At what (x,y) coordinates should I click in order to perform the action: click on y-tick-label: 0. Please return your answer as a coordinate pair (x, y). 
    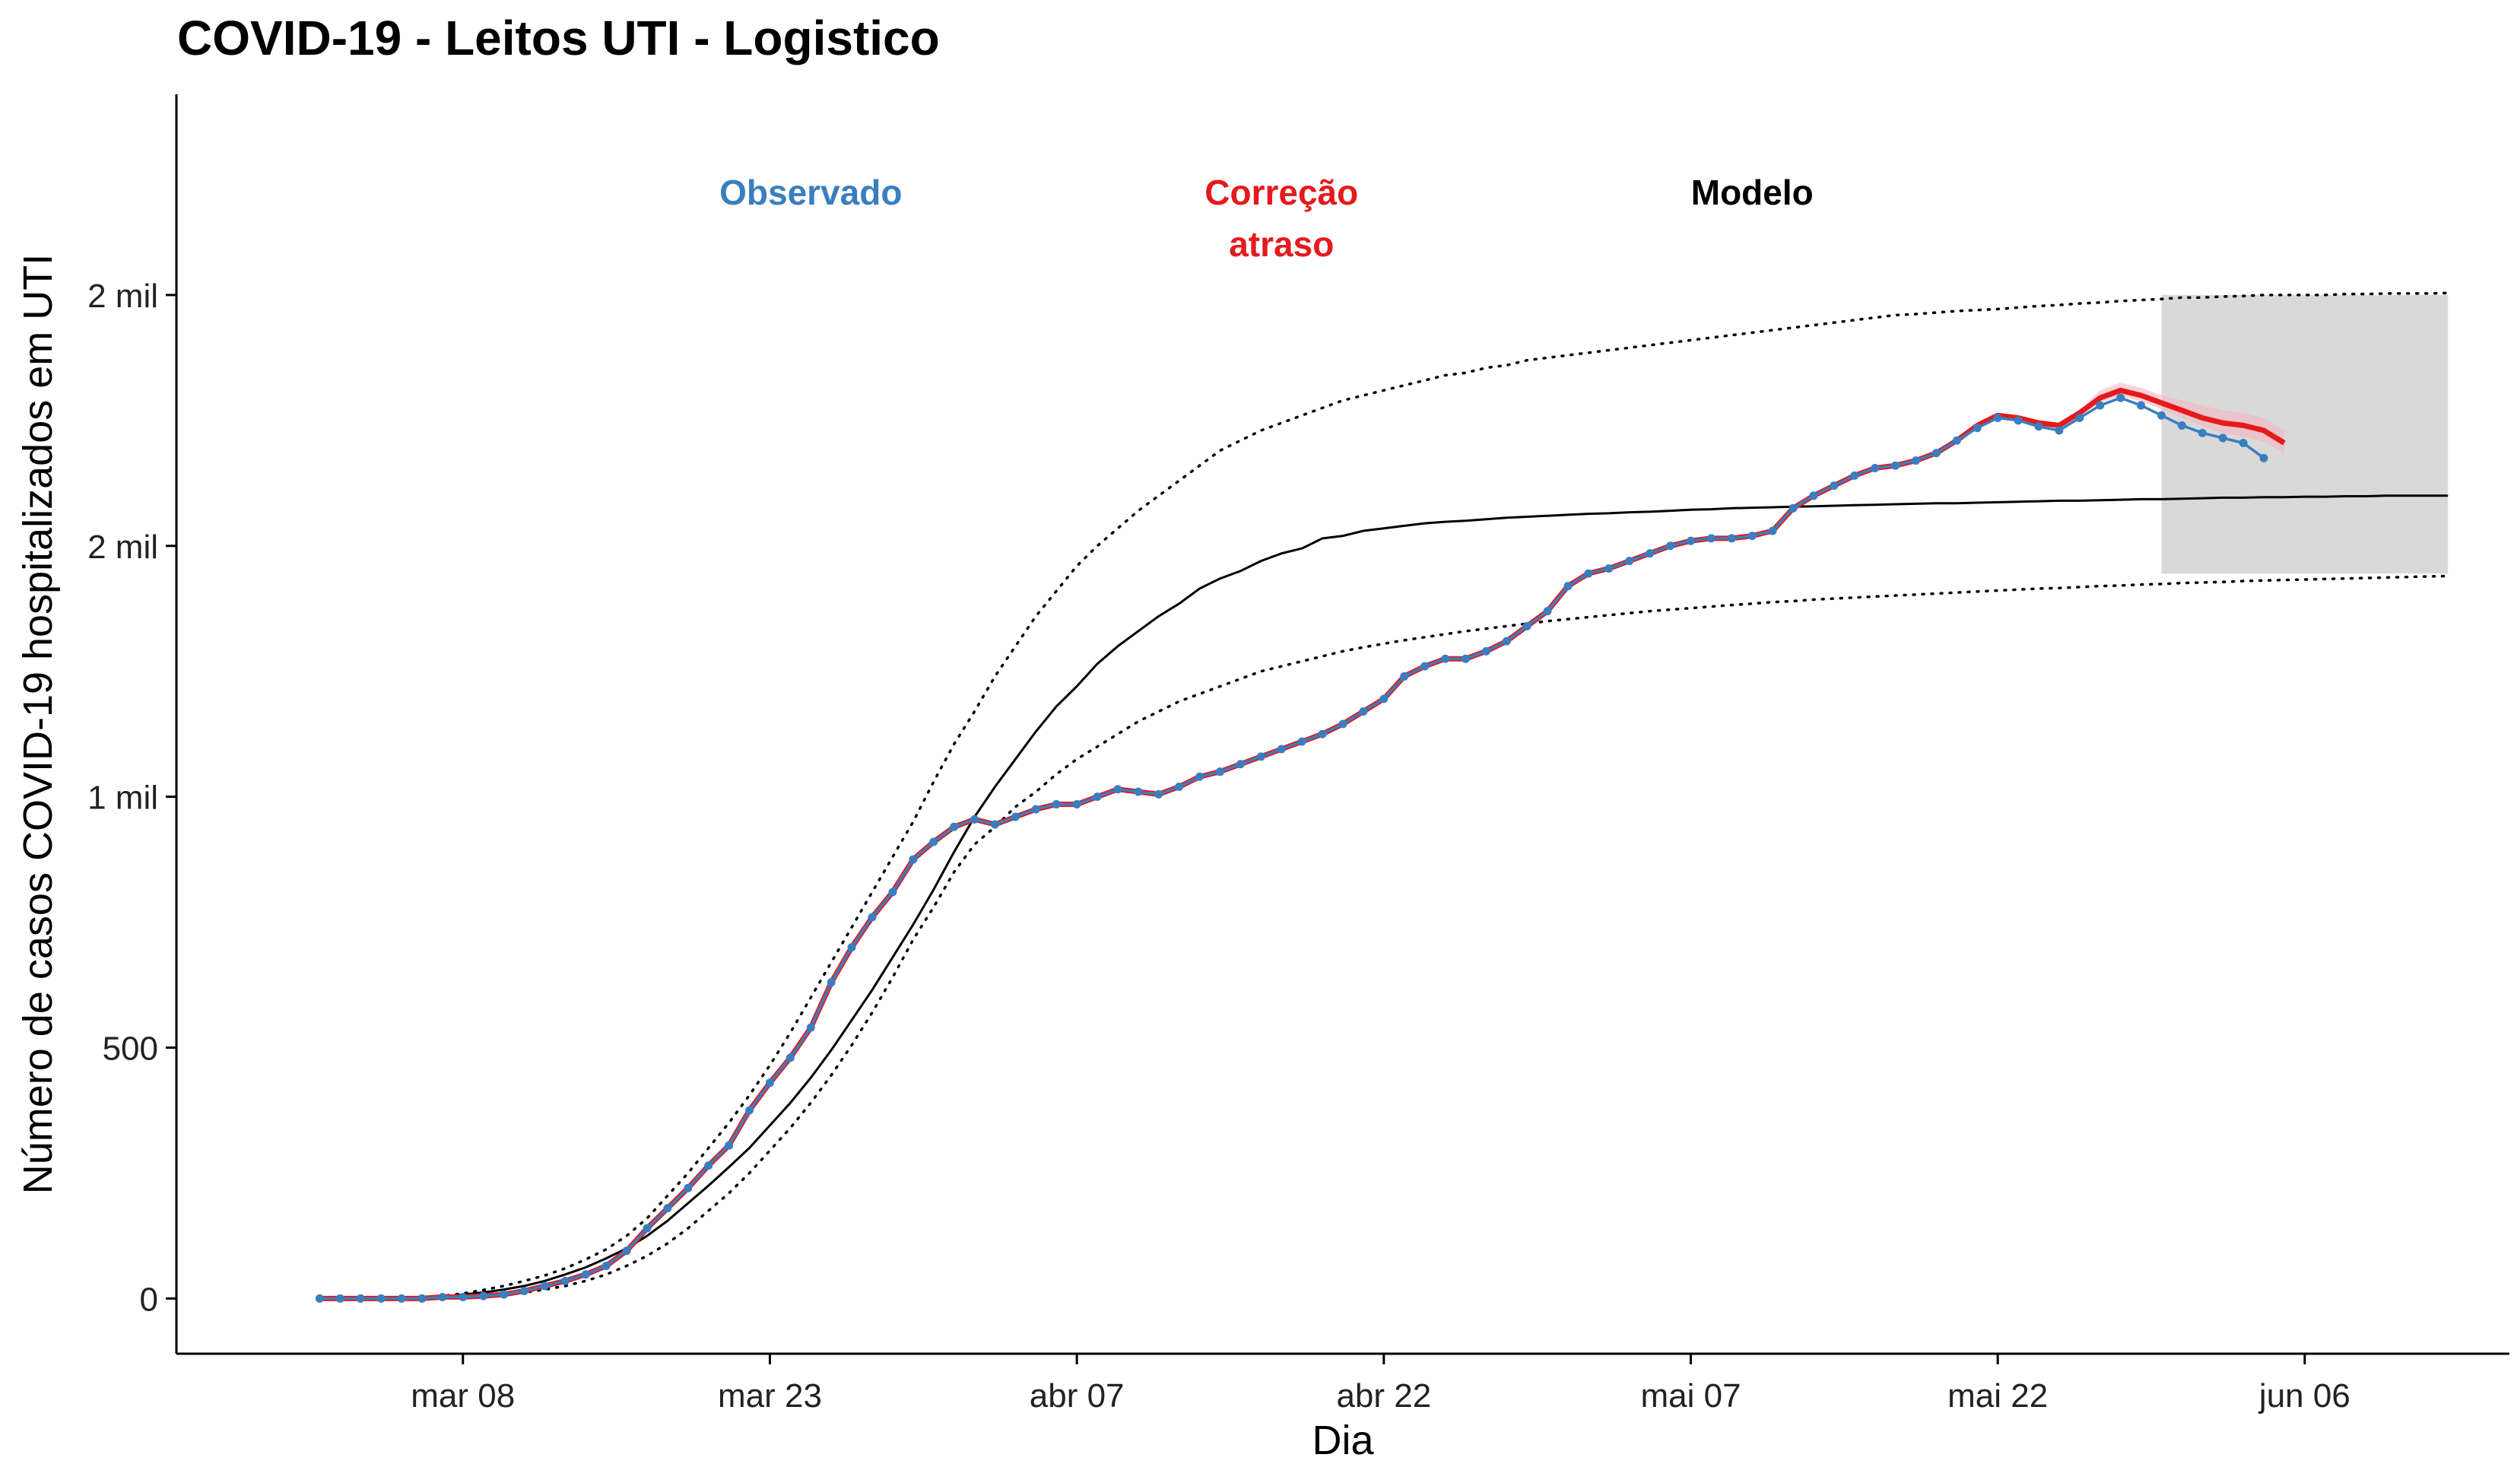
    Looking at the image, I should click on (149, 1300).